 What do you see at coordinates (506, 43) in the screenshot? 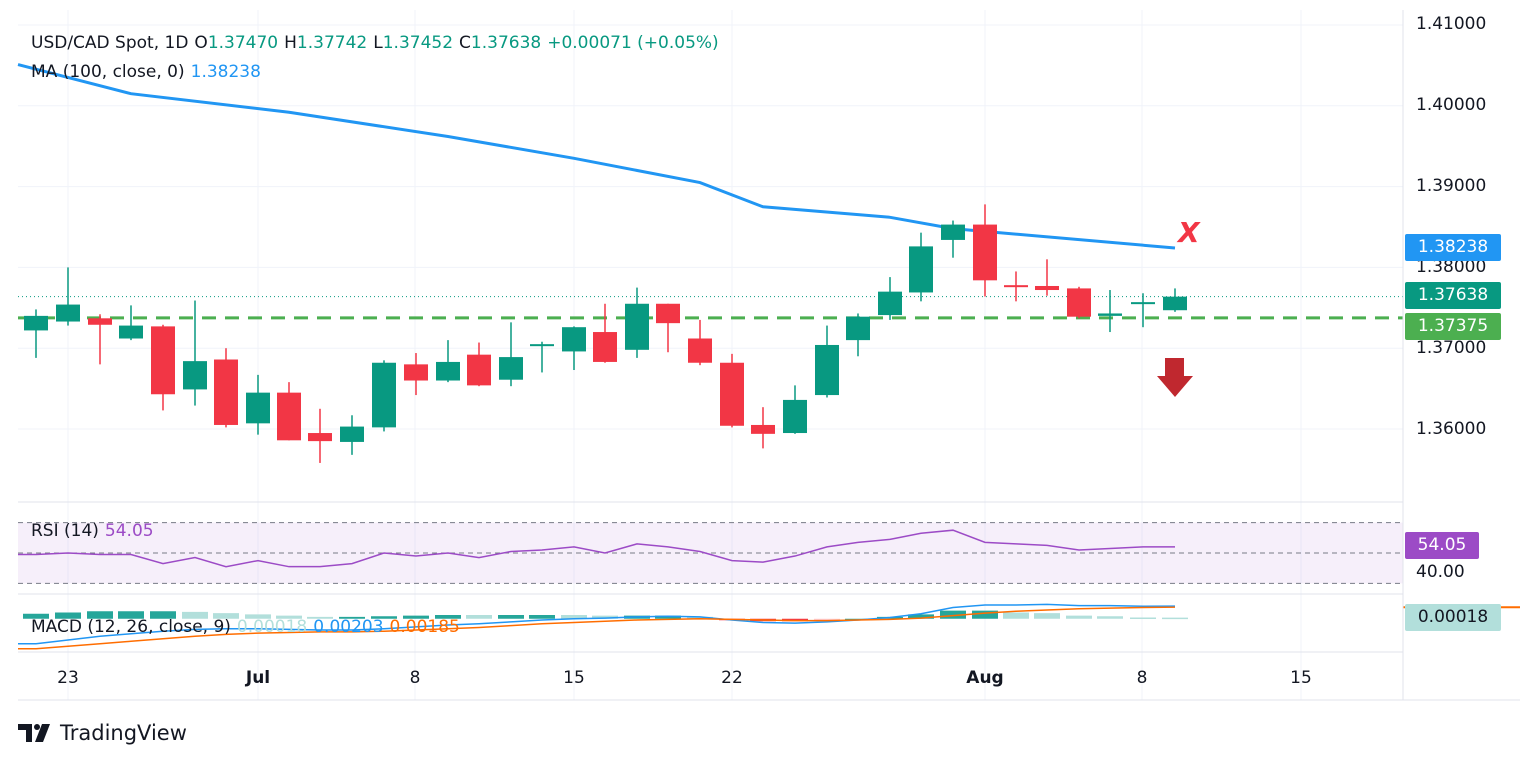
I see `legend-close-value: 1.37638` at bounding box center [506, 43].